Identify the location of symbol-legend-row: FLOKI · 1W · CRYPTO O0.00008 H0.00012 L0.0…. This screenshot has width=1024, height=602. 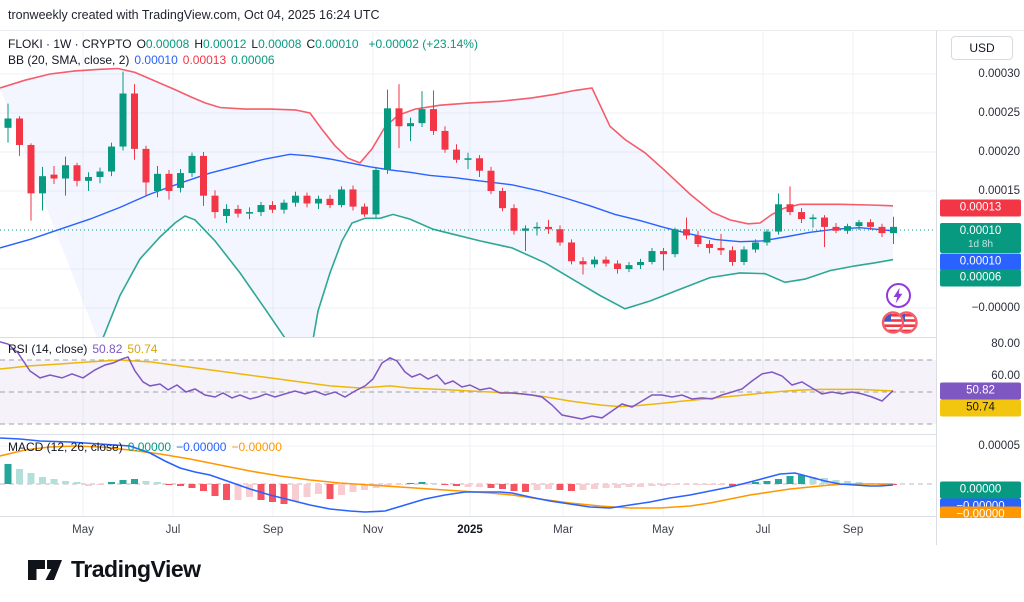
(243, 44).